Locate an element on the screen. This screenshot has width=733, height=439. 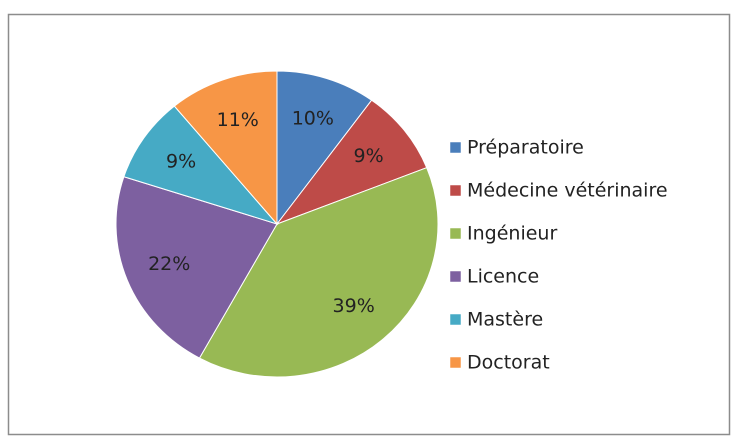
legend-label: Médecine vétérinaire is located at coordinates (567, 191).